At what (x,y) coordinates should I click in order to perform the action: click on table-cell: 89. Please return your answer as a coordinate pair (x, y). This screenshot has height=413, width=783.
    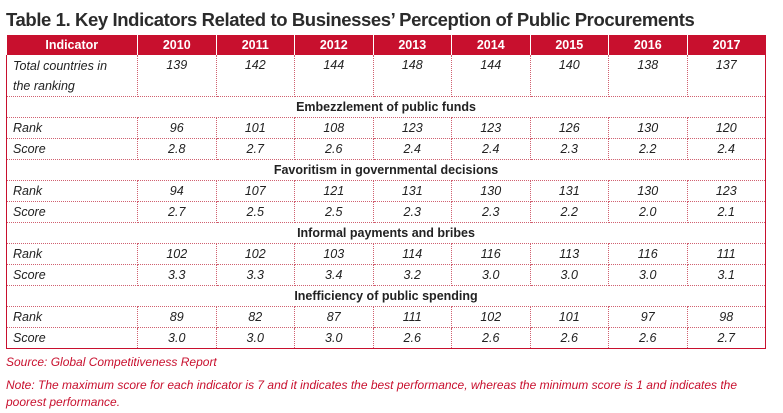
    Looking at the image, I should click on (177, 317).